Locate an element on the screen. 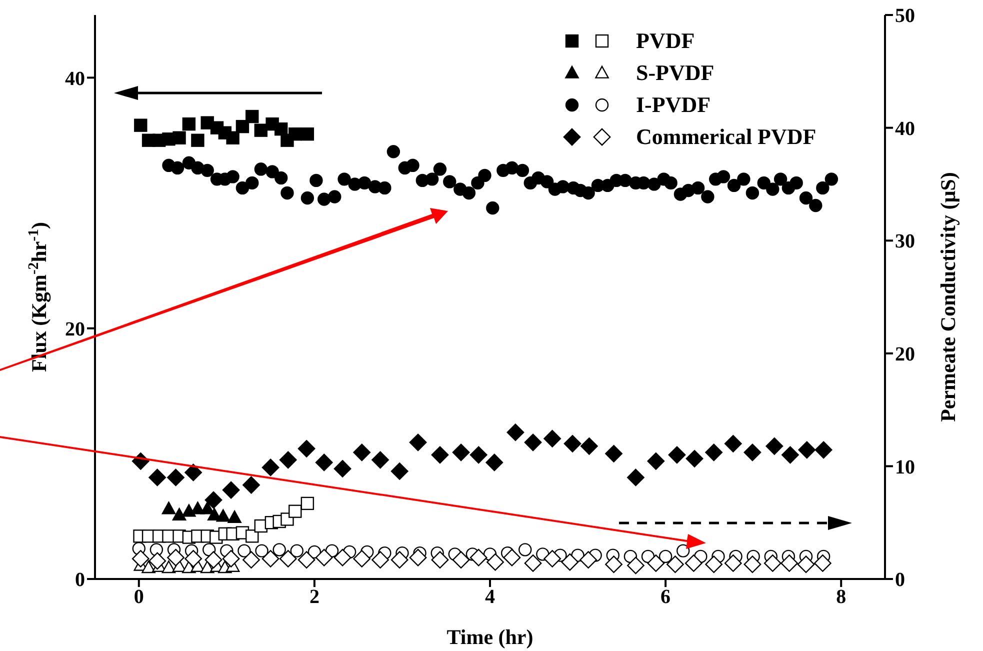 This screenshot has width=983, height=651. y-tick-label: 20 is located at coordinates (75, 329).